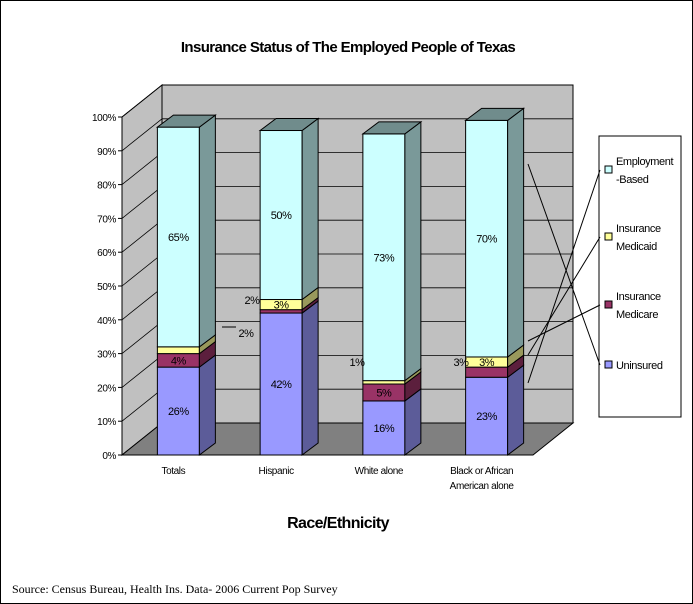 The width and height of the screenshot is (693, 604). What do you see at coordinates (632, 180) in the screenshot?
I see `legend-label: -Based` at bounding box center [632, 180].